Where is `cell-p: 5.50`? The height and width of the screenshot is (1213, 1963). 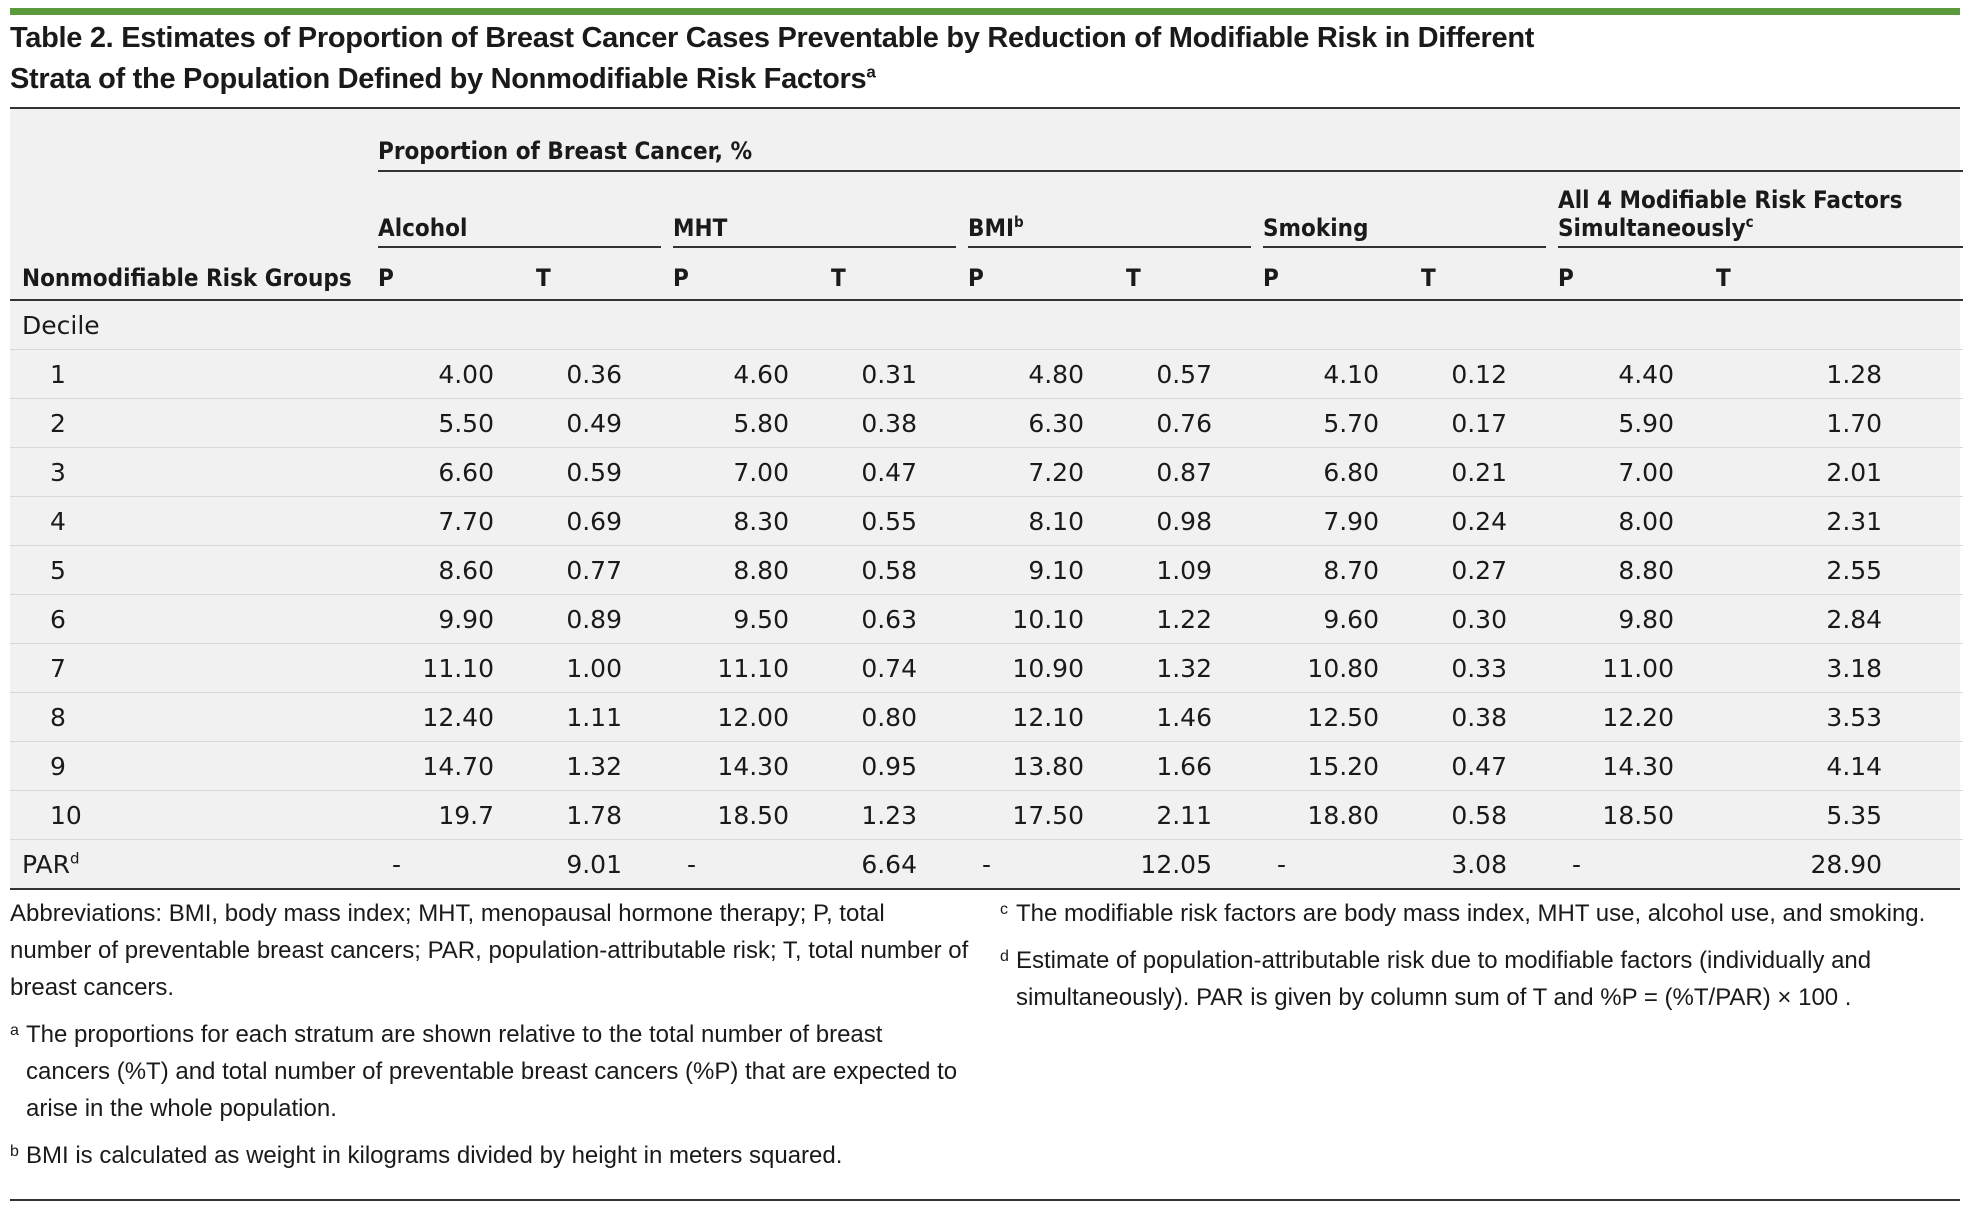
cell-p: 5.50 is located at coordinates (457, 423).